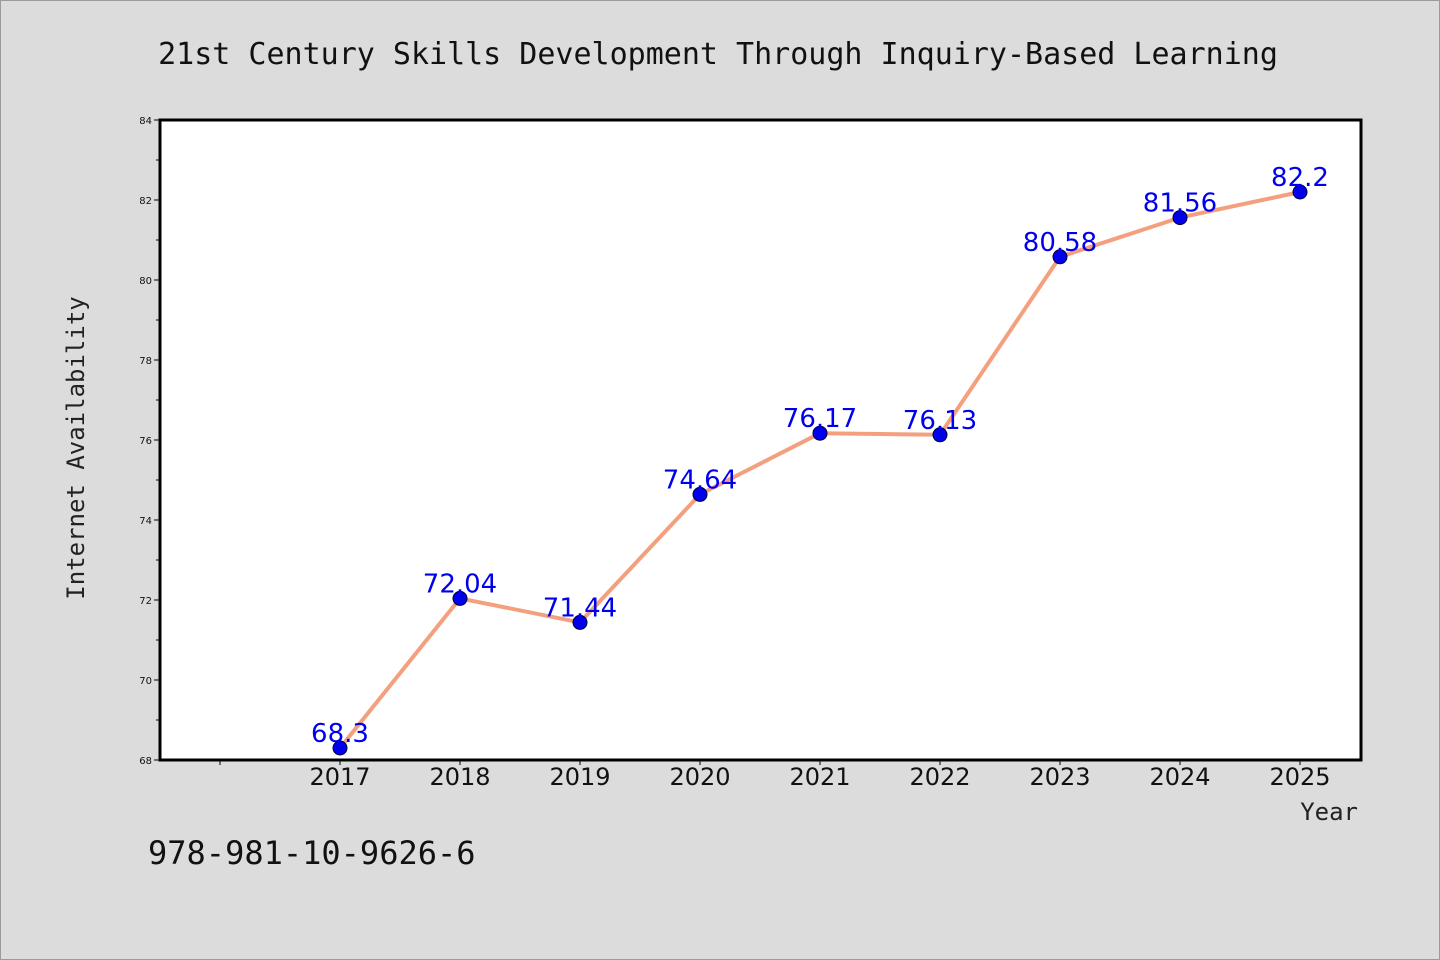  Describe the element at coordinates (939, 777) in the screenshot. I see `x-tick-label: 2022` at that location.